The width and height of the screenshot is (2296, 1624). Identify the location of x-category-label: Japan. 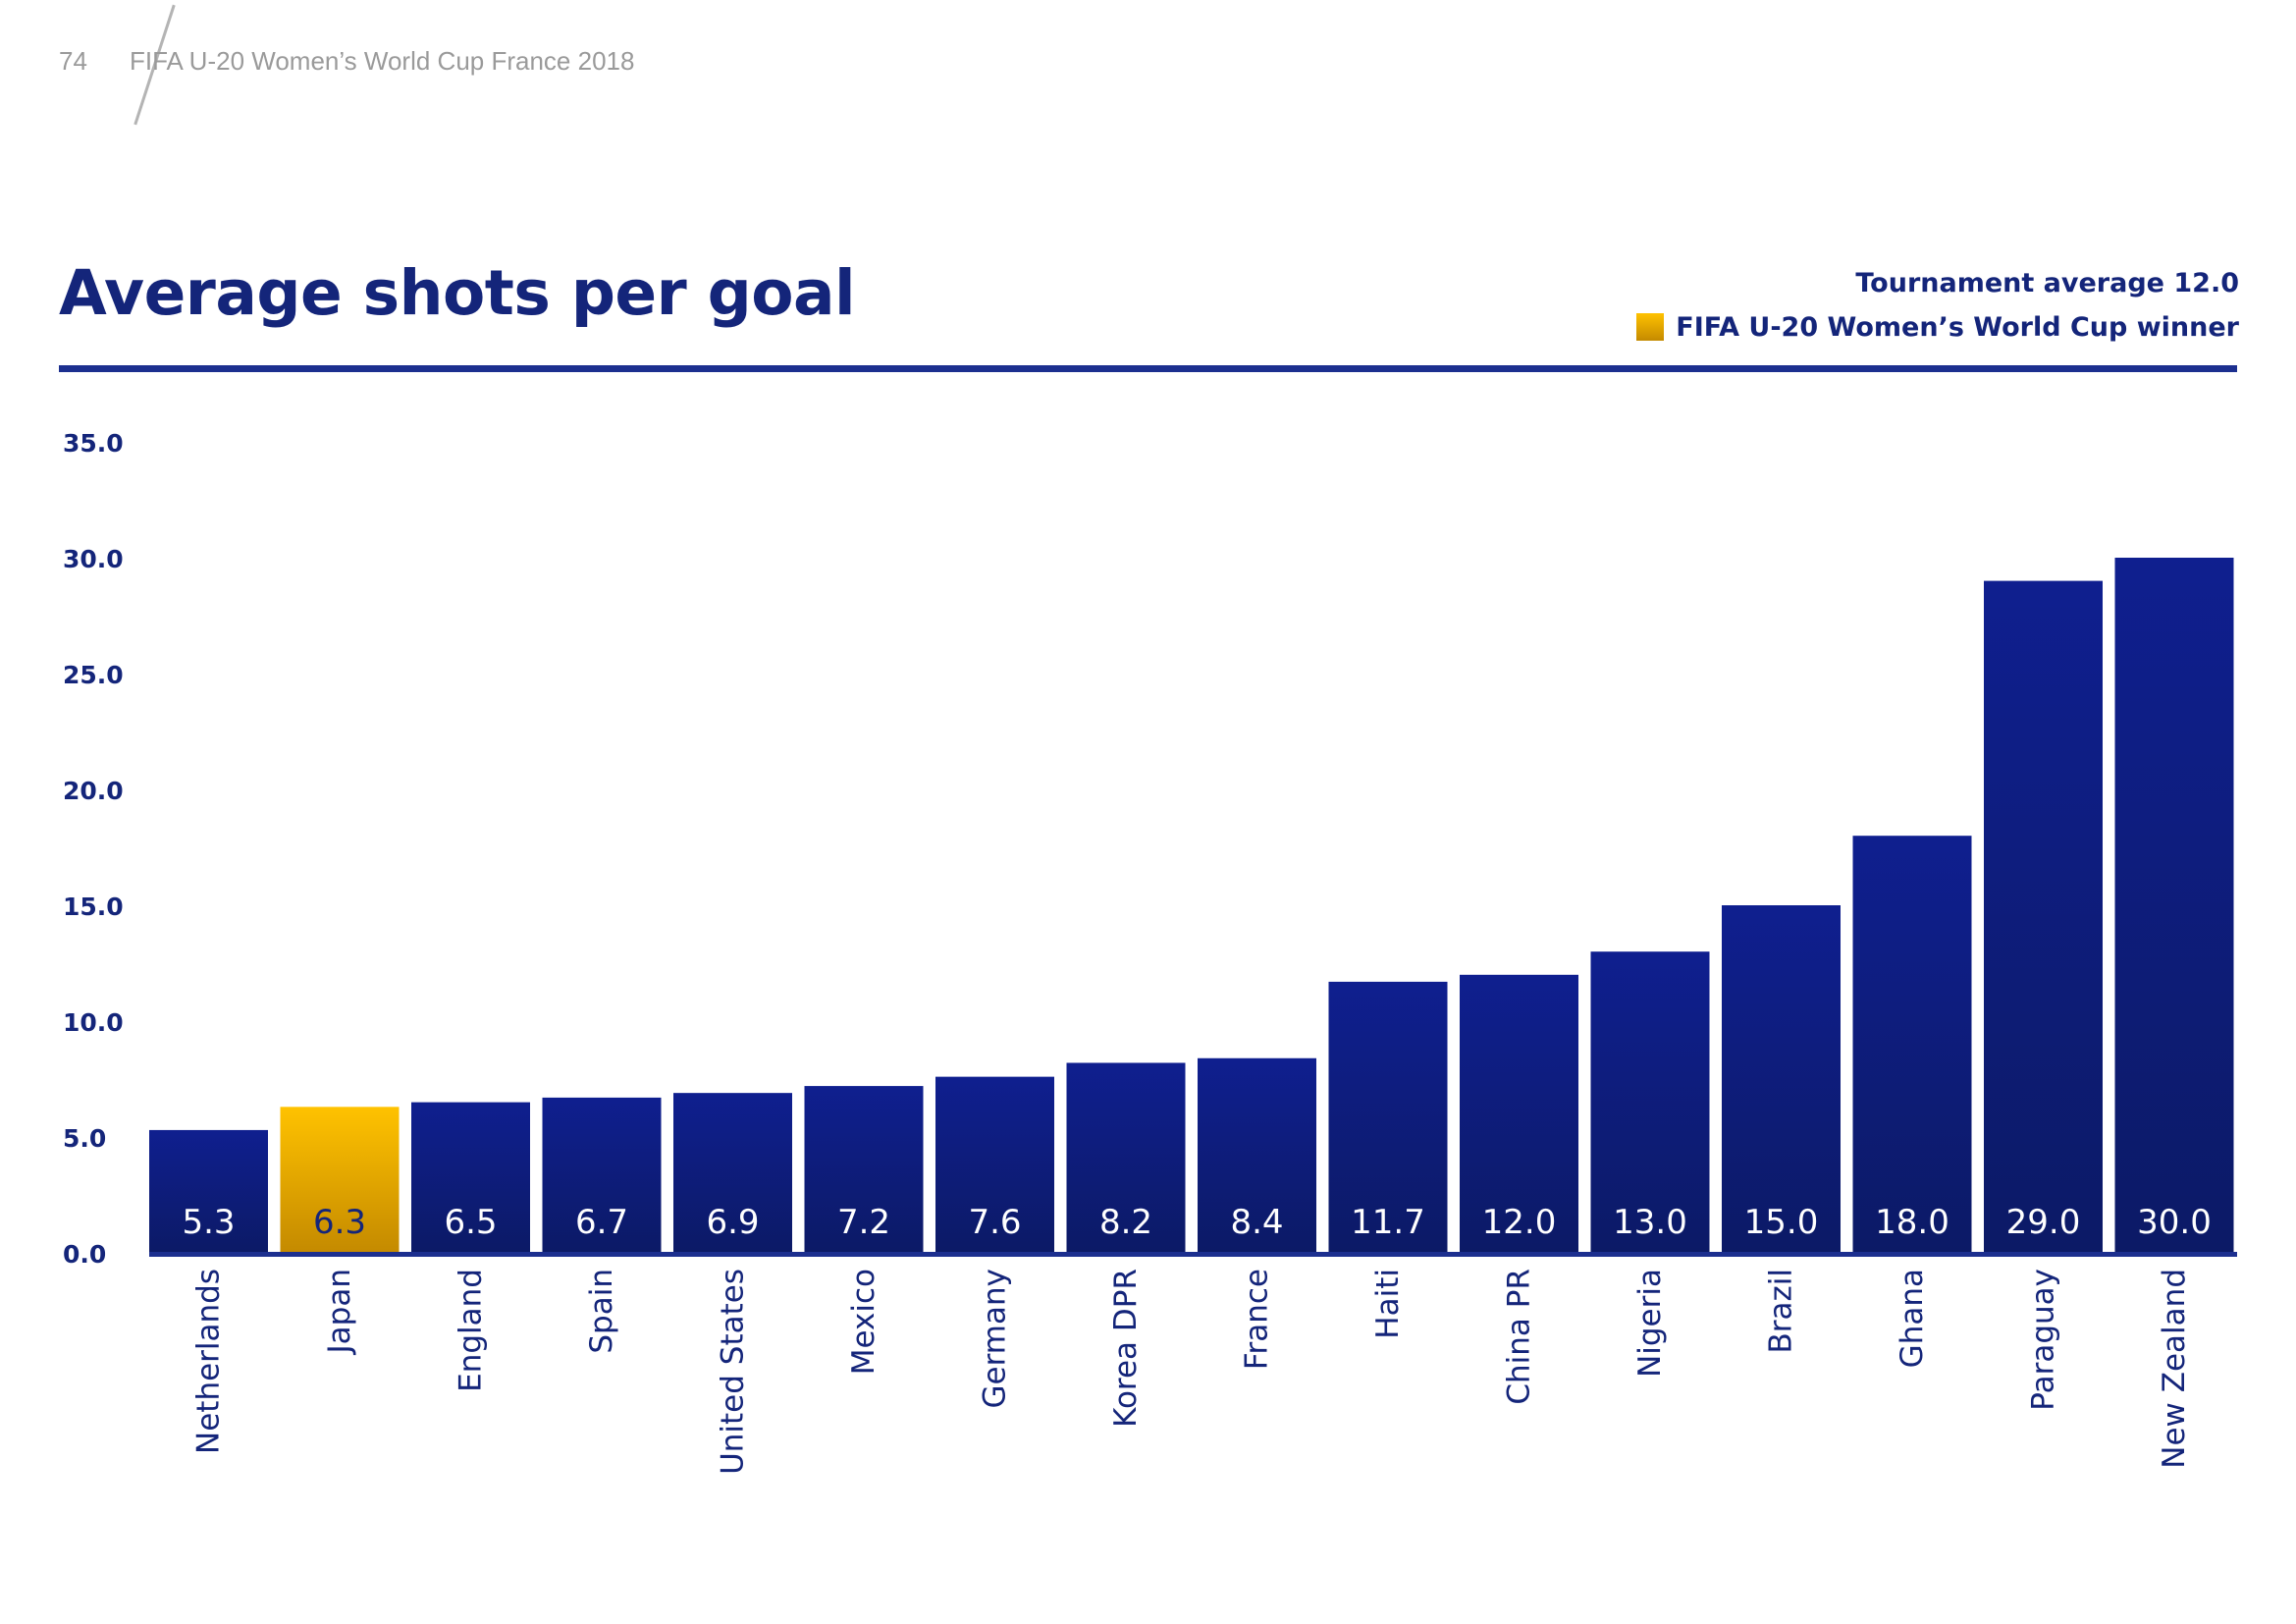
(339, 1312).